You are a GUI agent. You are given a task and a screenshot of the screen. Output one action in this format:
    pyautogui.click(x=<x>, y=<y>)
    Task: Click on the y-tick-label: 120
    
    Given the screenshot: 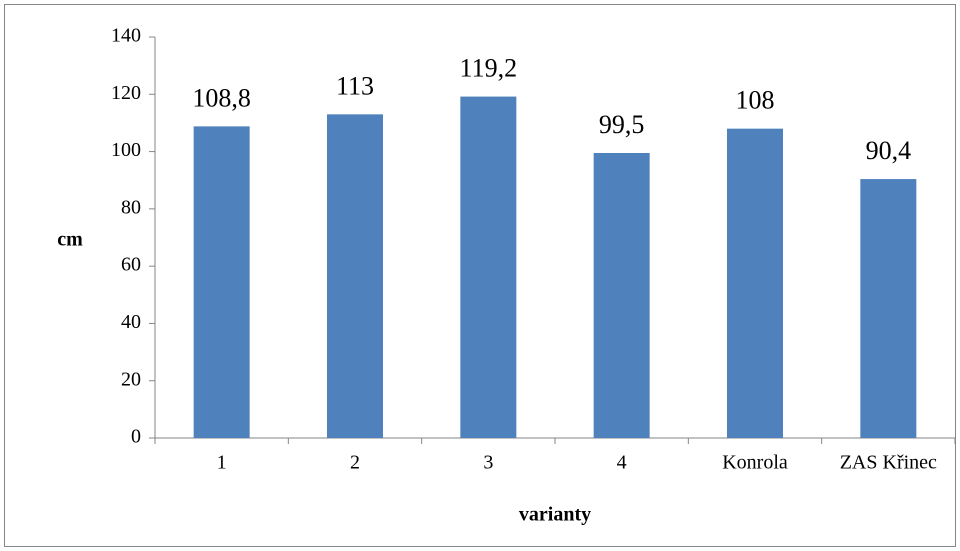 What is the action you would take?
    pyautogui.click(x=126, y=93)
    